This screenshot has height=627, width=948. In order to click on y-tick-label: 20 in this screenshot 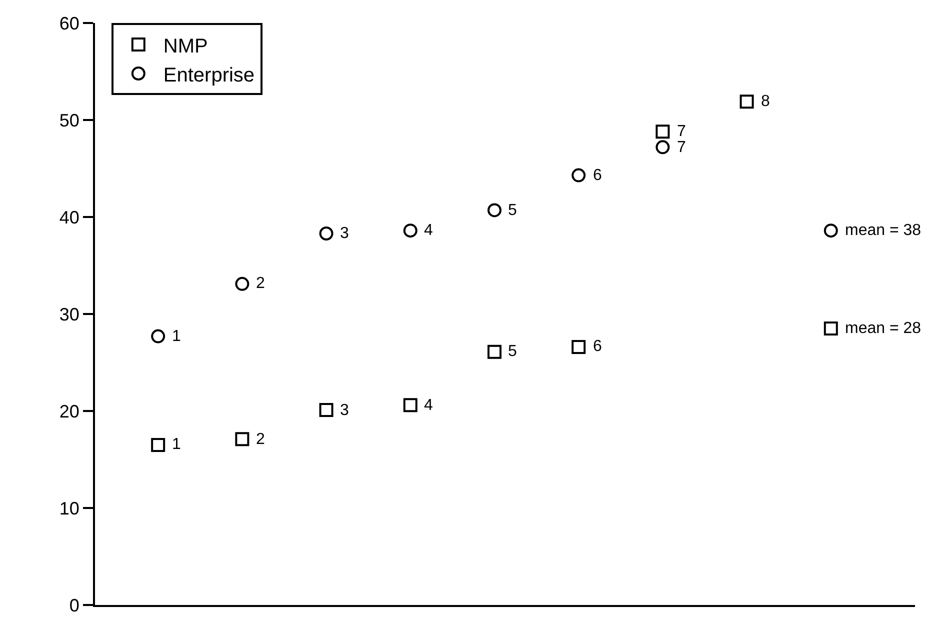, I will do `click(69, 411)`.